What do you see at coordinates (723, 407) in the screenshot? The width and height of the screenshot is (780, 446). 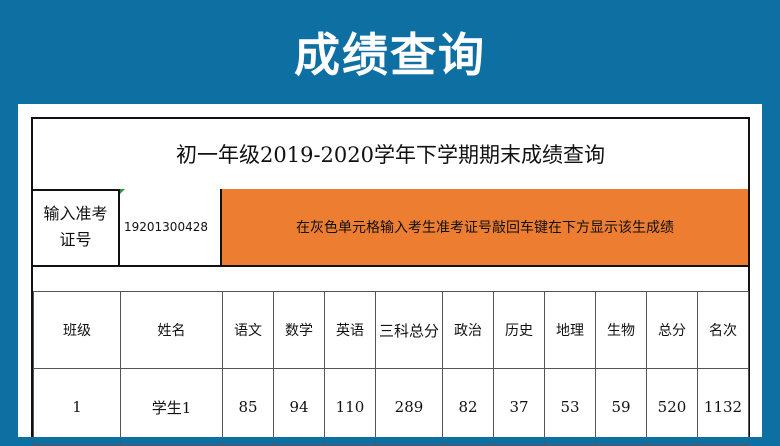 I see `cell-rank: 1132` at bounding box center [723, 407].